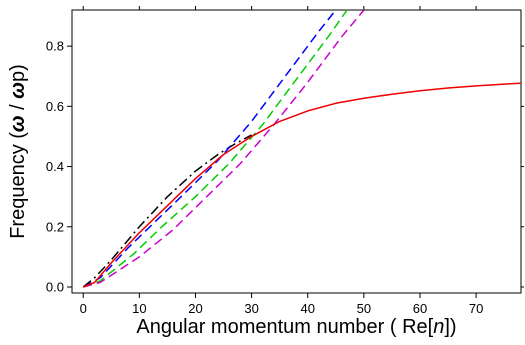  Describe the element at coordinates (18, 123) in the screenshot. I see `y-axis-label-omega: ω` at that location.